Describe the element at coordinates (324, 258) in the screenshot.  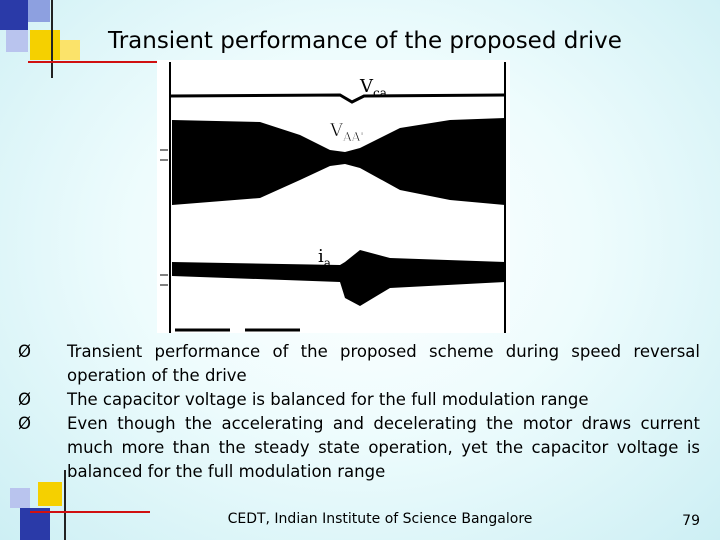
I see `figure-label: ia` at that location.